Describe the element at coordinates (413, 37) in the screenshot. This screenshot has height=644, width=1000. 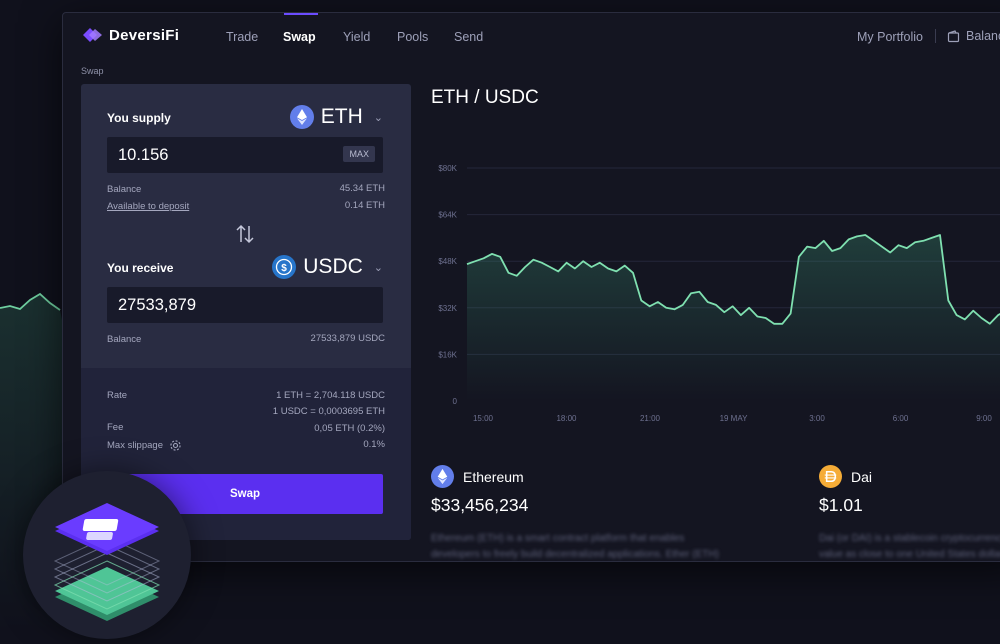
I see `nav-item-pools: Pools` at that location.